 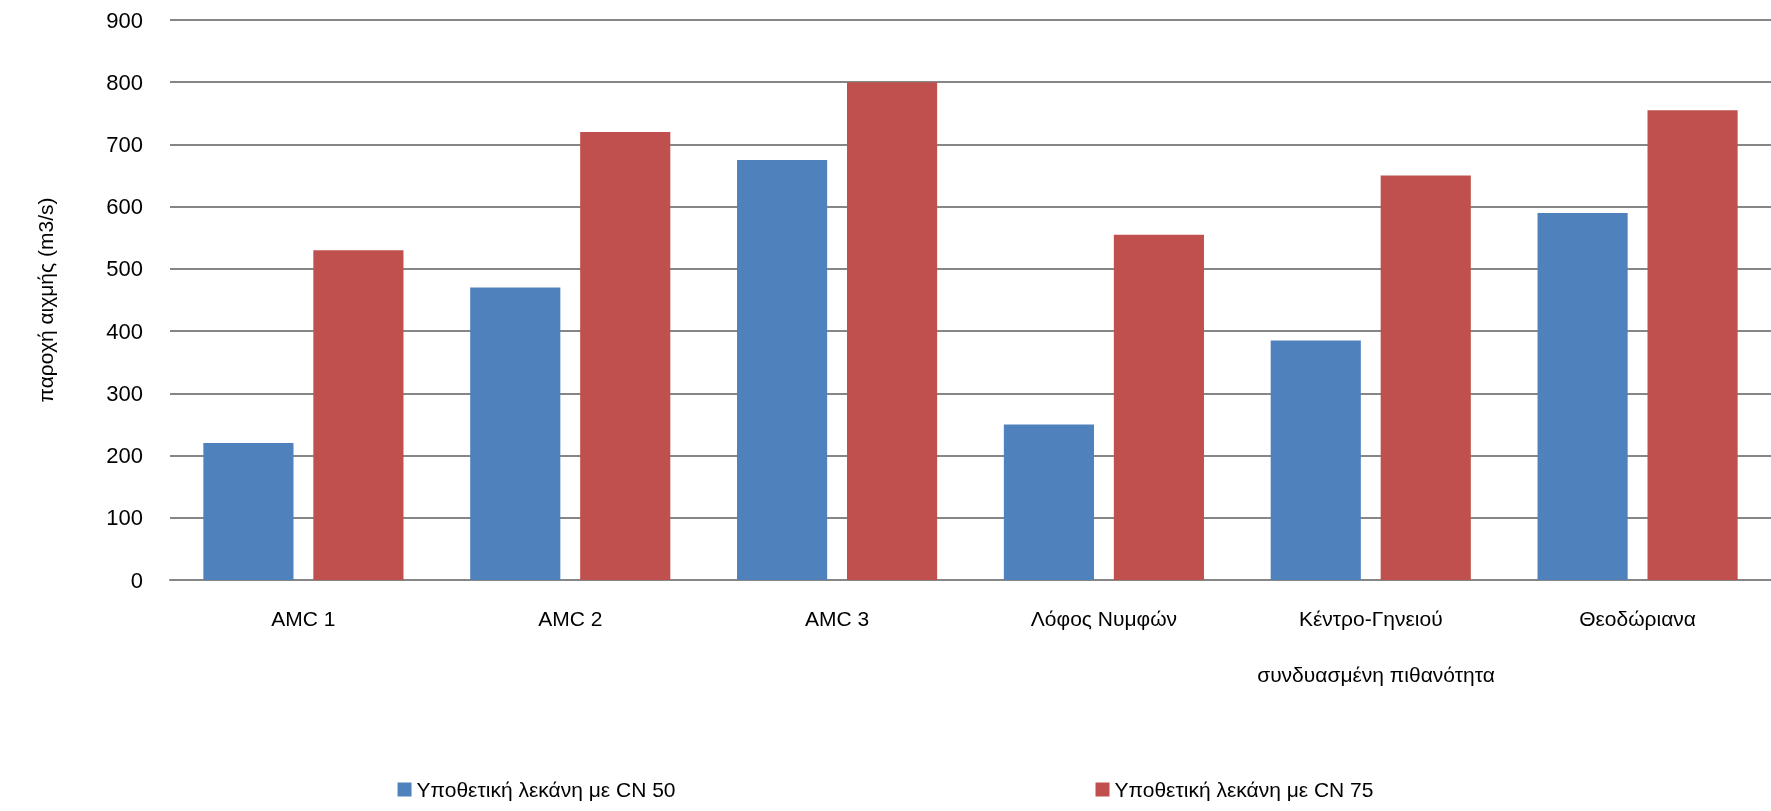 I want to click on x-tick-label: Κέντρο-Γηνειού, so click(x=1370, y=618).